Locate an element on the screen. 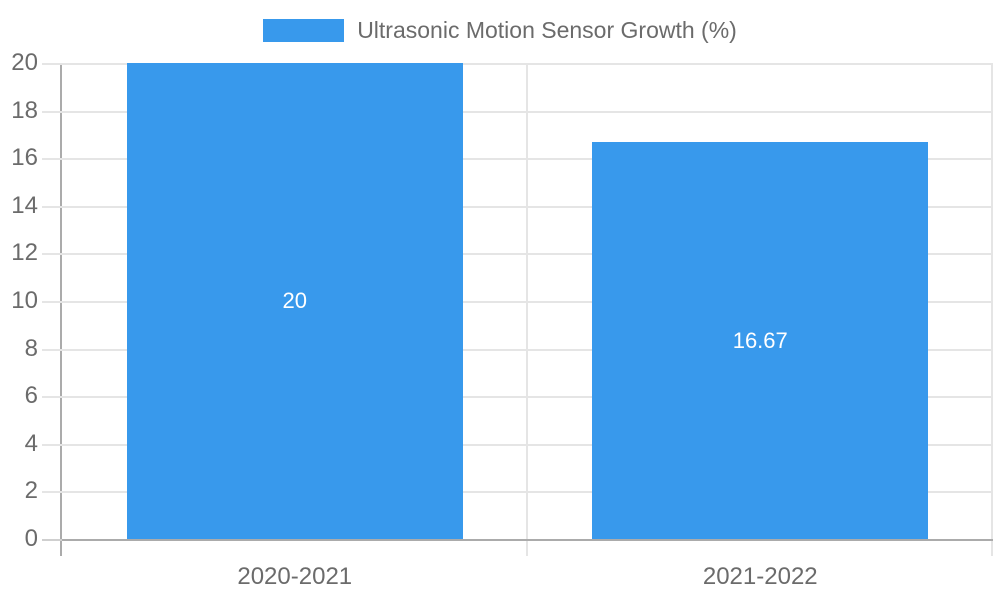  legend-swatch-icon is located at coordinates (304, 30).